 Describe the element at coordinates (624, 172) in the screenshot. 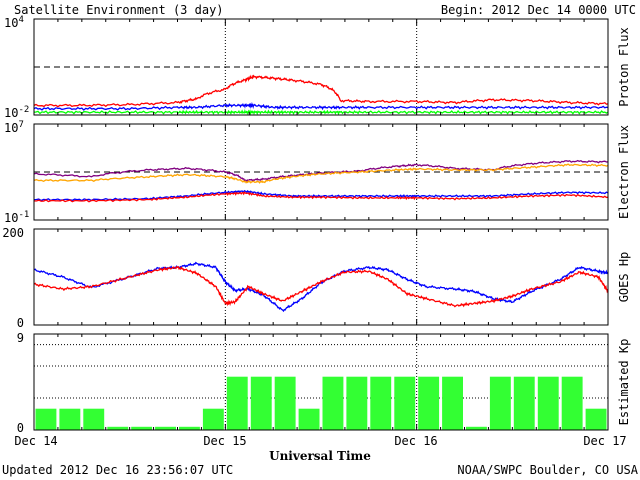

I see `y-axis-label: Electron Flux` at that location.